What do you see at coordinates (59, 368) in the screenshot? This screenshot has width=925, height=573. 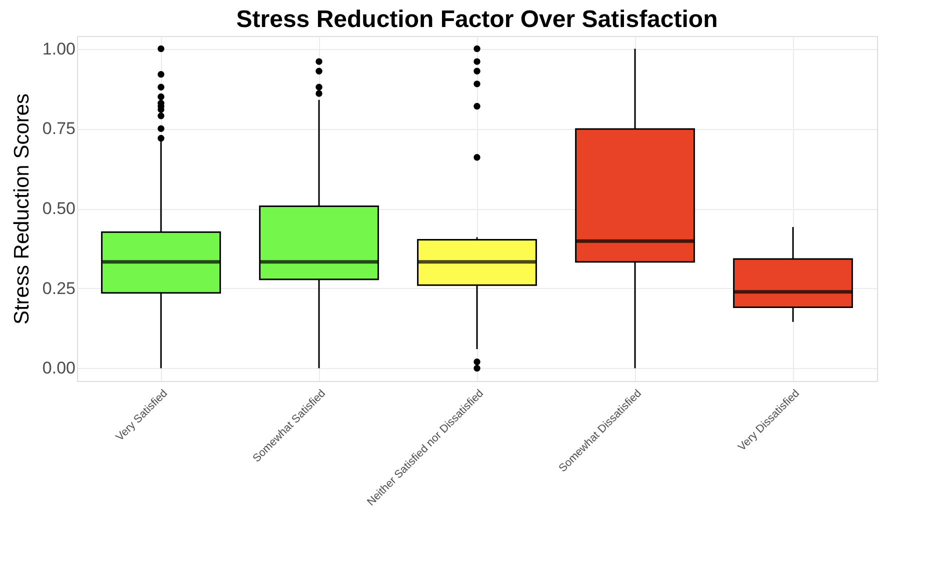 I see `y-tick-label: 0.00` at bounding box center [59, 368].